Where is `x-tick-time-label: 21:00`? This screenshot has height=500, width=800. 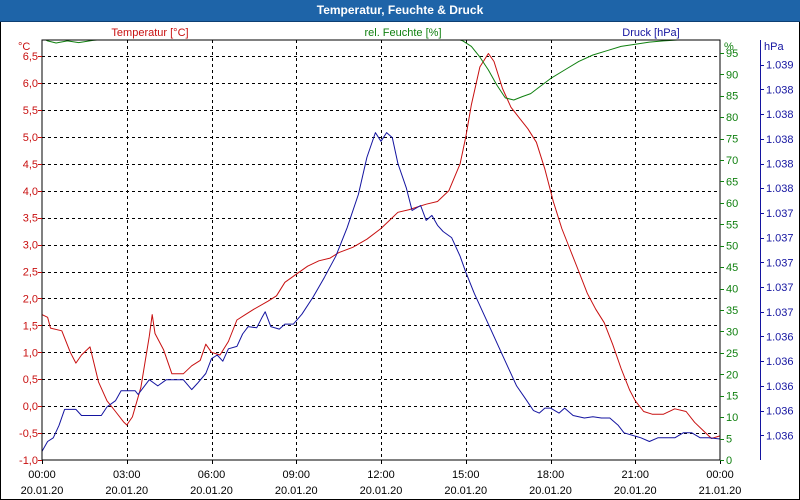
x-tick-time-label: 21:00 is located at coordinates (635, 475).